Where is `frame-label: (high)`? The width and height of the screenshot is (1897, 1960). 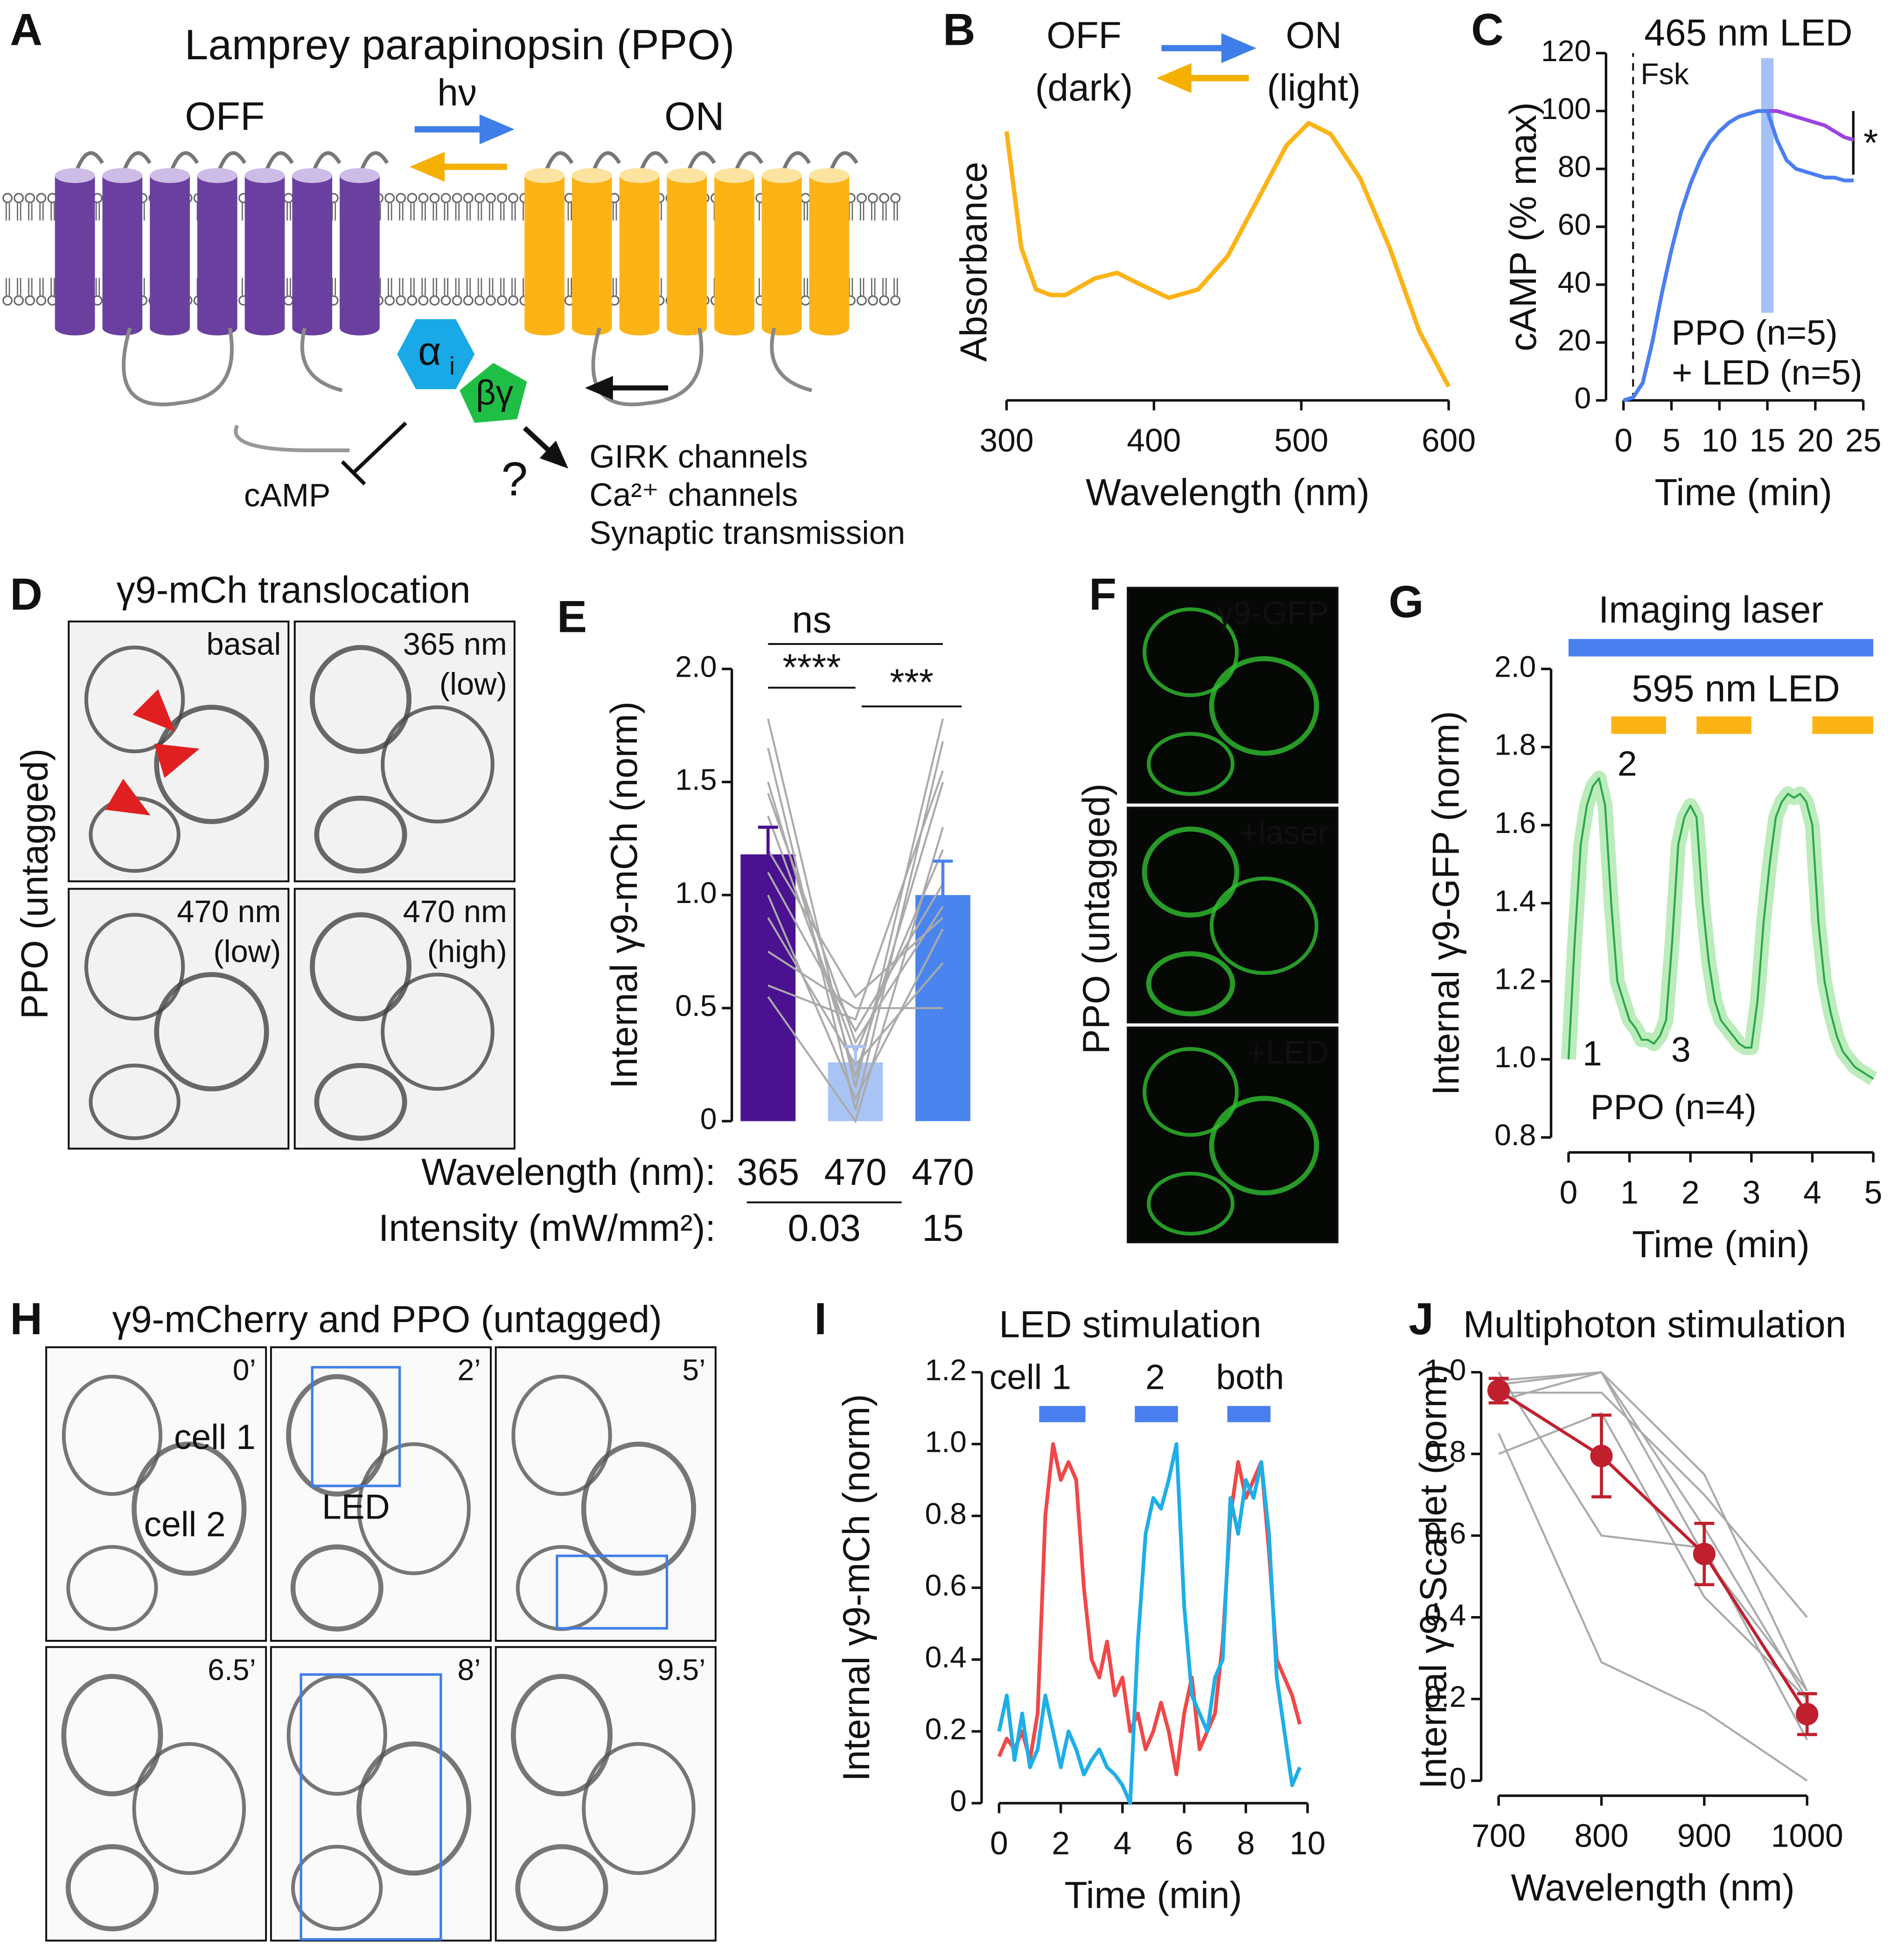
frame-label: (high) is located at coordinates (467, 951).